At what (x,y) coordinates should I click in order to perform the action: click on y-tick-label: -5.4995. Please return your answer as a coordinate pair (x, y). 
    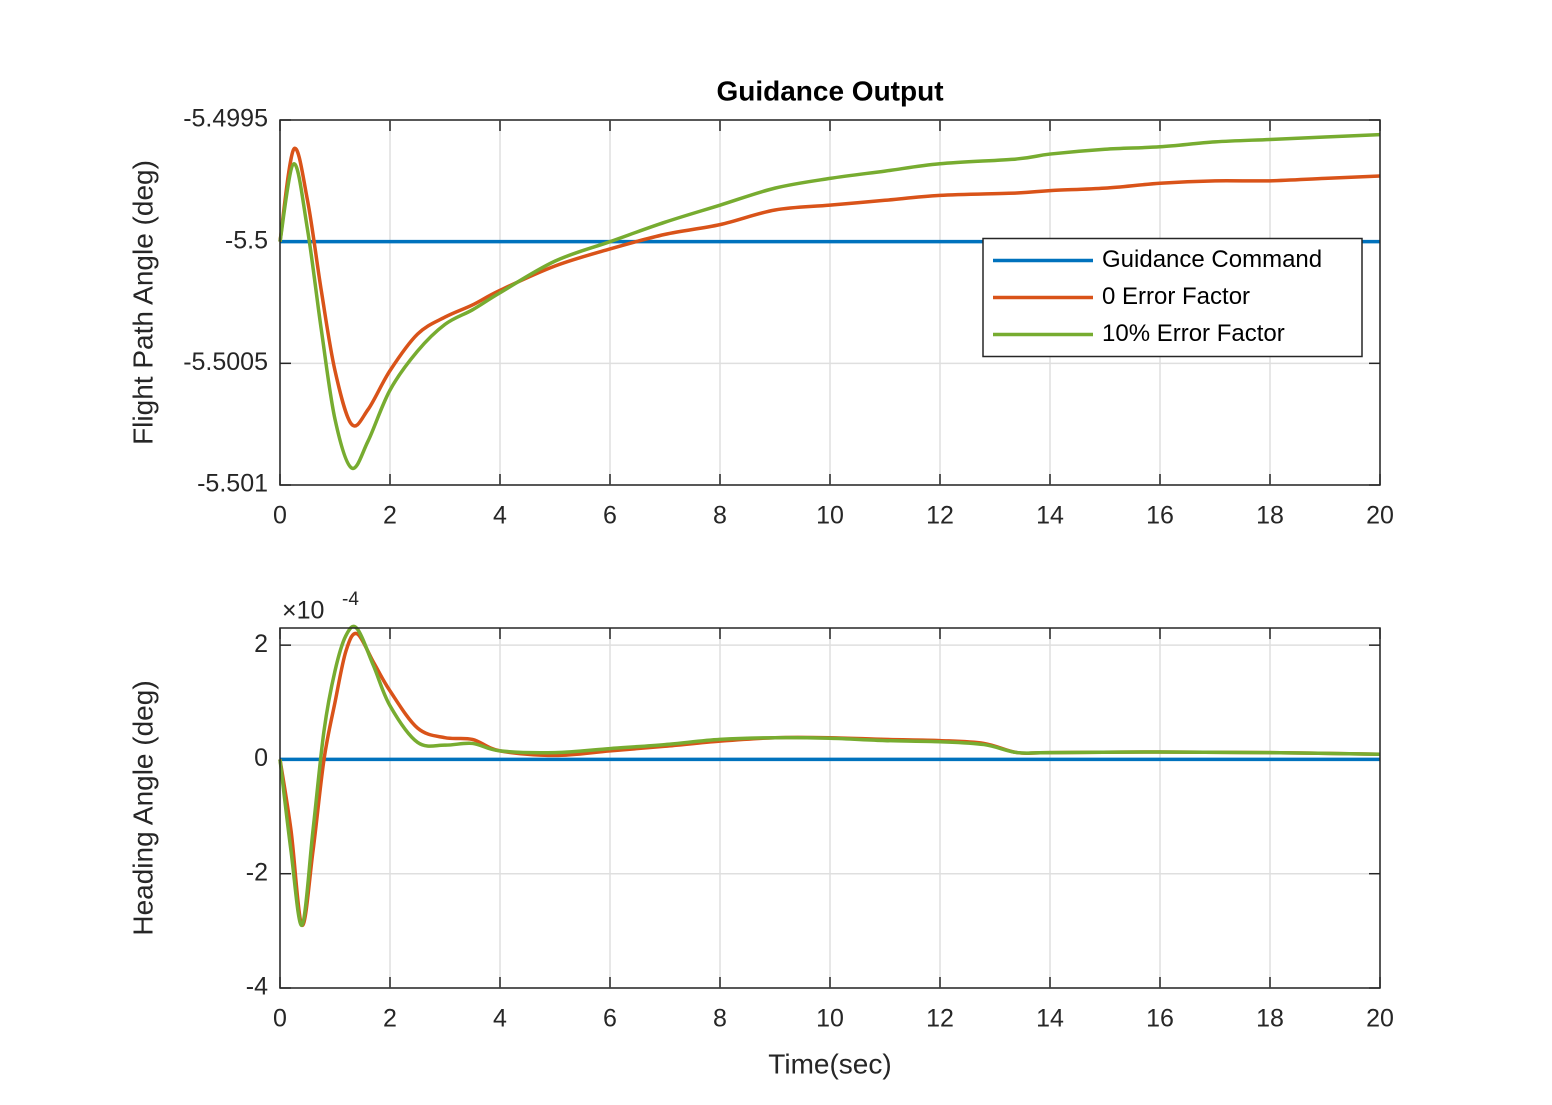
    Looking at the image, I should click on (225, 119).